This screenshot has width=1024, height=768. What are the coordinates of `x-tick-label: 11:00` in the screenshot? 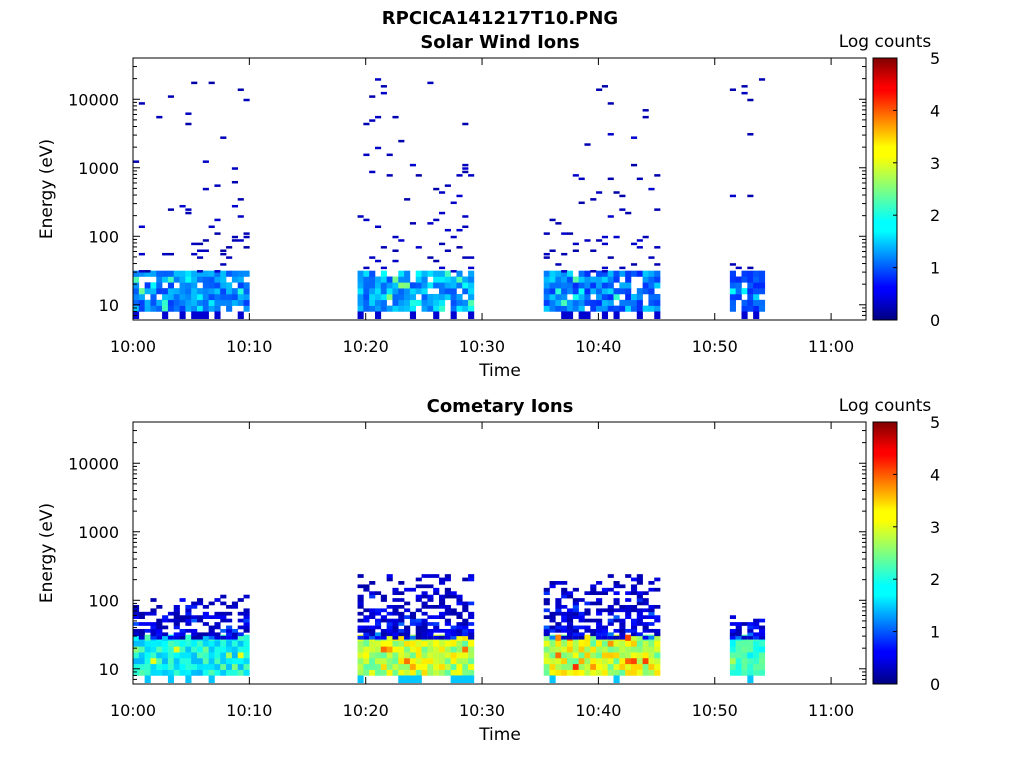 It's located at (831, 346).